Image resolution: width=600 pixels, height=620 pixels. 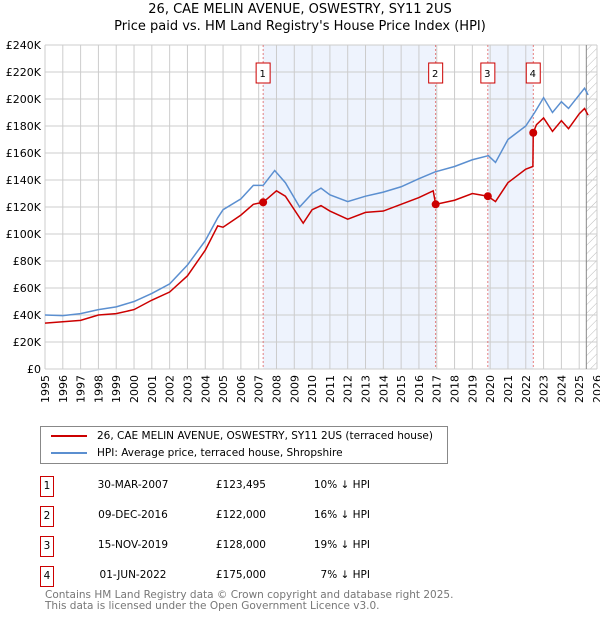 What do you see at coordinates (27, 342) in the screenshot?
I see `y-tick-label: £20K` at bounding box center [27, 342].